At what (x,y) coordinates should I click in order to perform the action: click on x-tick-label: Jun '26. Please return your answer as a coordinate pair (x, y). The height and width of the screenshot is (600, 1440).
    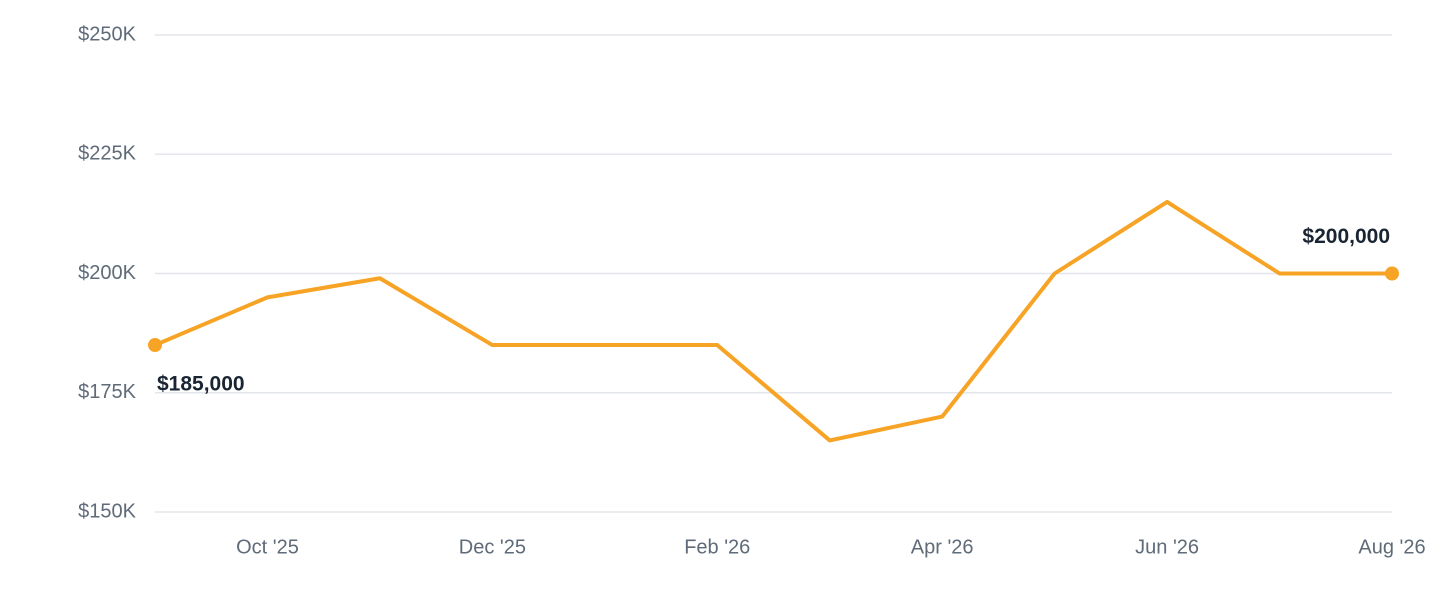
    Looking at the image, I should click on (1167, 547).